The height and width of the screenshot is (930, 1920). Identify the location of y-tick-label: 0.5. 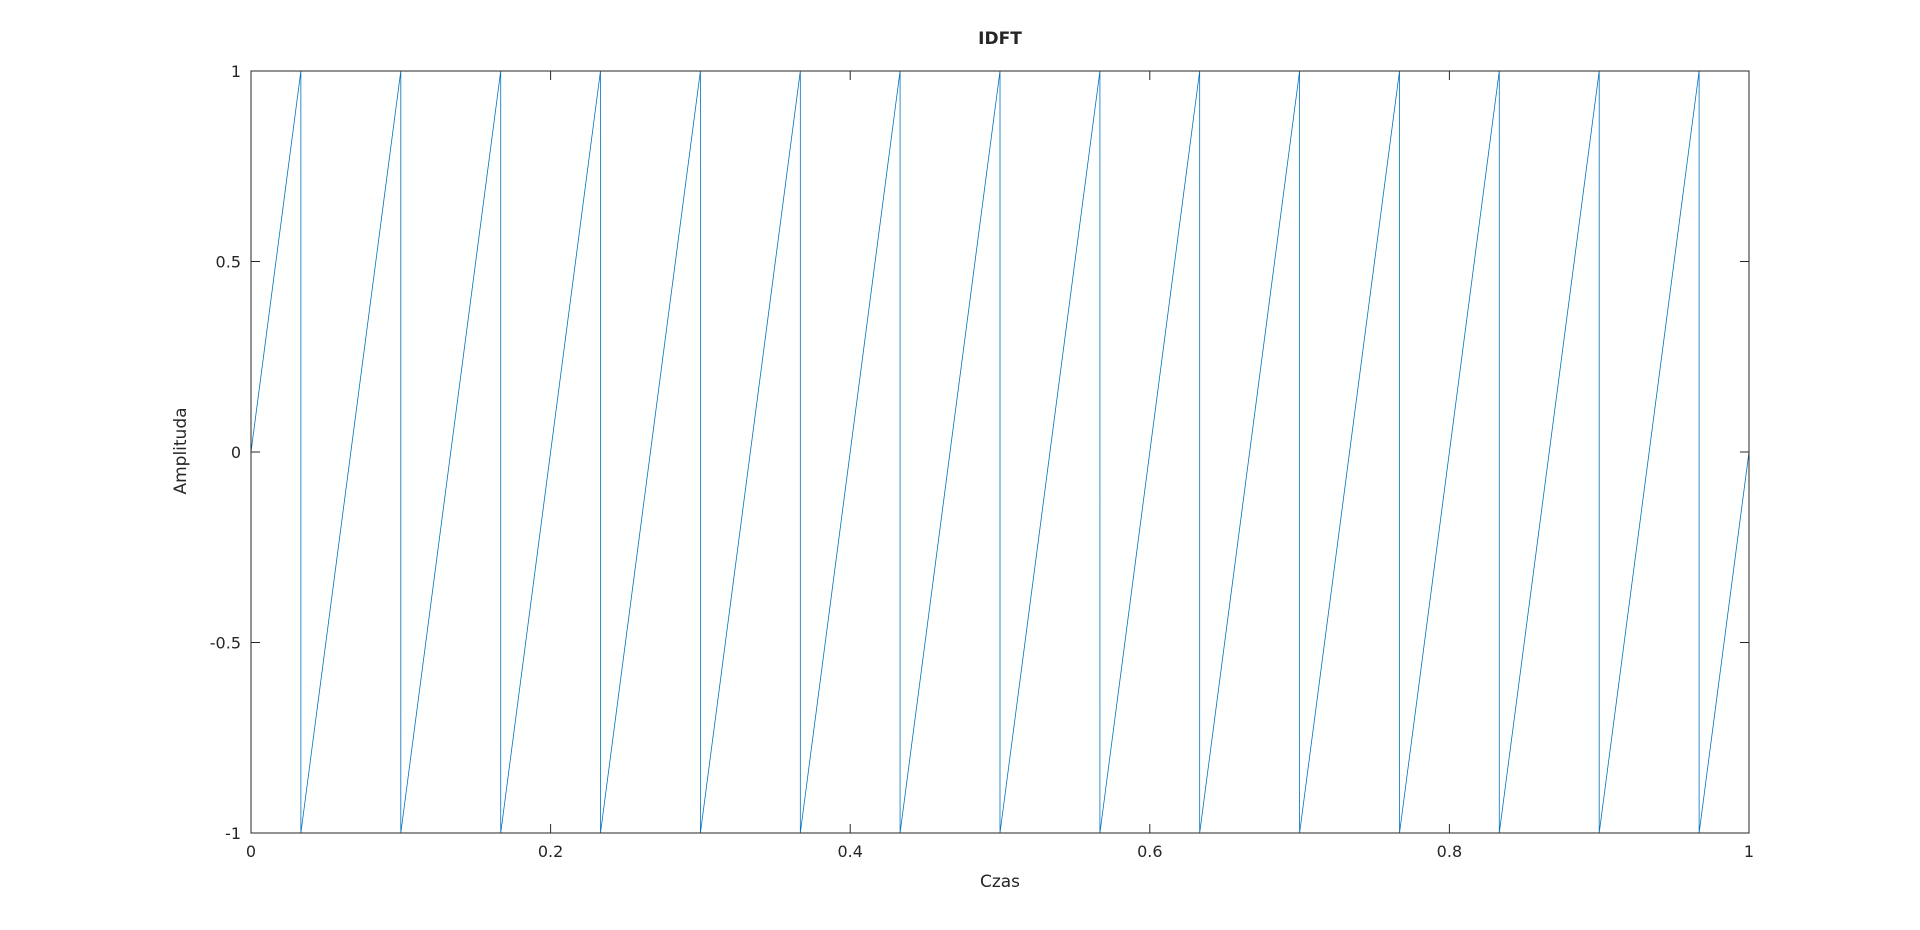
(228, 262).